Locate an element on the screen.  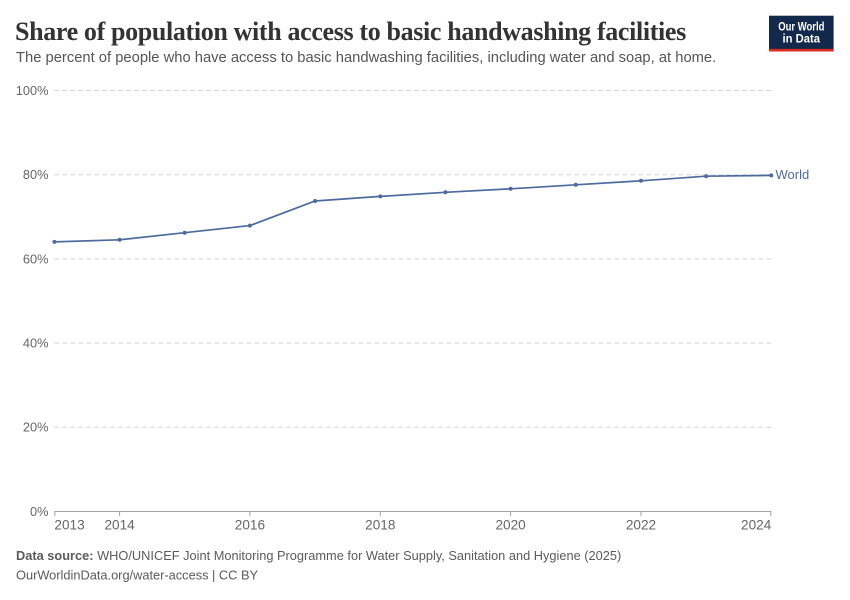
svg-text: 2024 is located at coordinates (756, 525).